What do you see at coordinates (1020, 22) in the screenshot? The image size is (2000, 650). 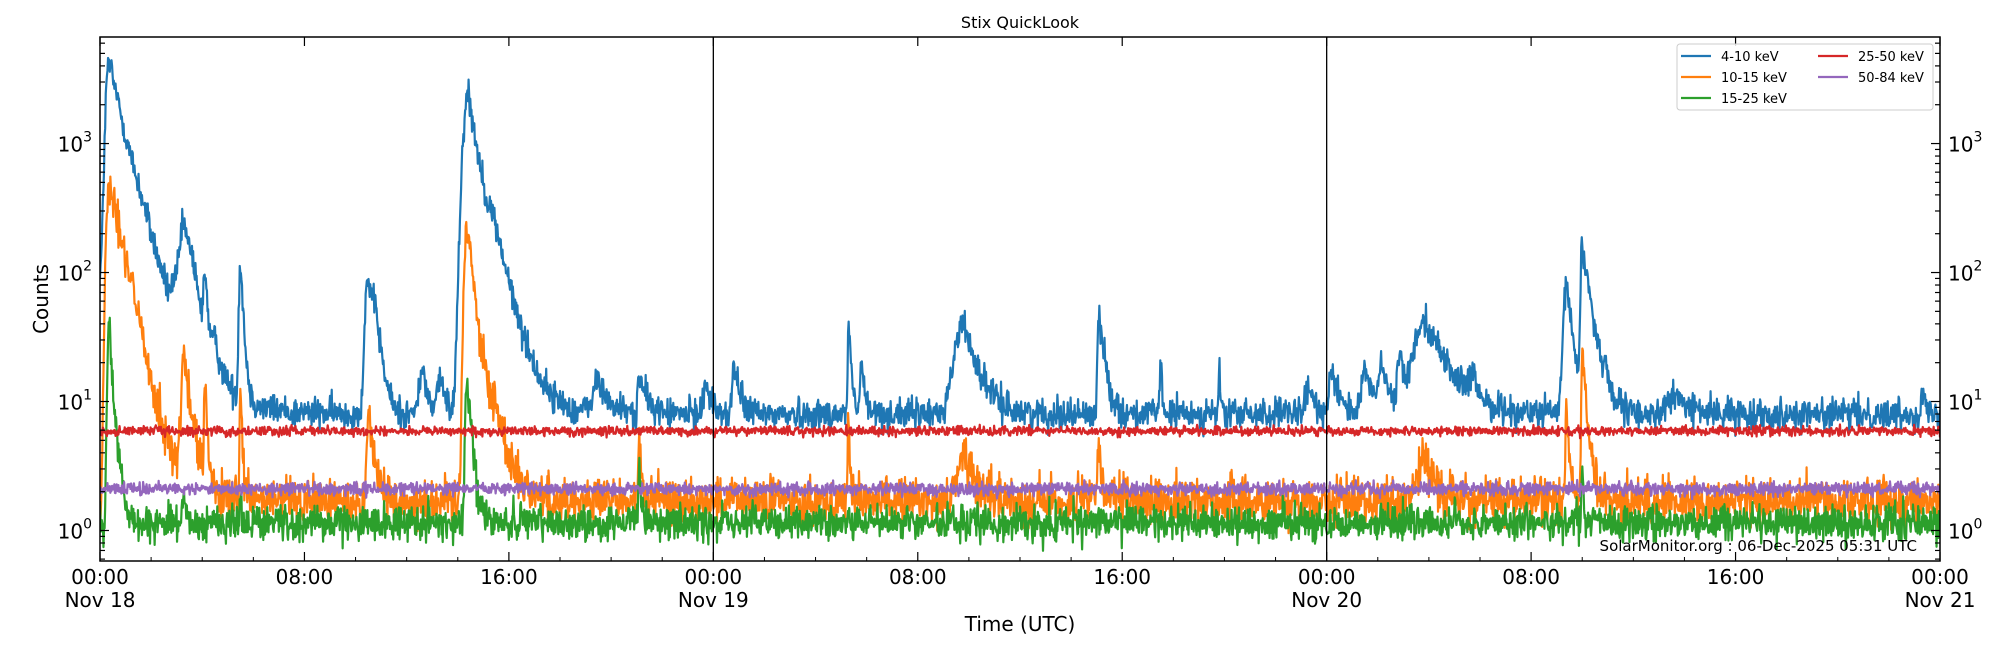 I see `chart-title: Stix QuickLook` at bounding box center [1020, 22].